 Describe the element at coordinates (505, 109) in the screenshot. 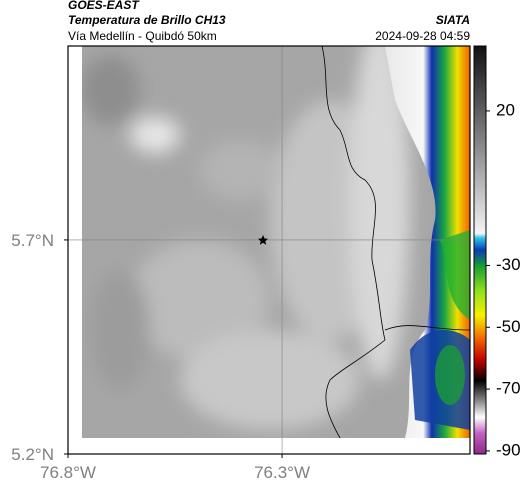

I see `colorbar-label: 20` at that location.